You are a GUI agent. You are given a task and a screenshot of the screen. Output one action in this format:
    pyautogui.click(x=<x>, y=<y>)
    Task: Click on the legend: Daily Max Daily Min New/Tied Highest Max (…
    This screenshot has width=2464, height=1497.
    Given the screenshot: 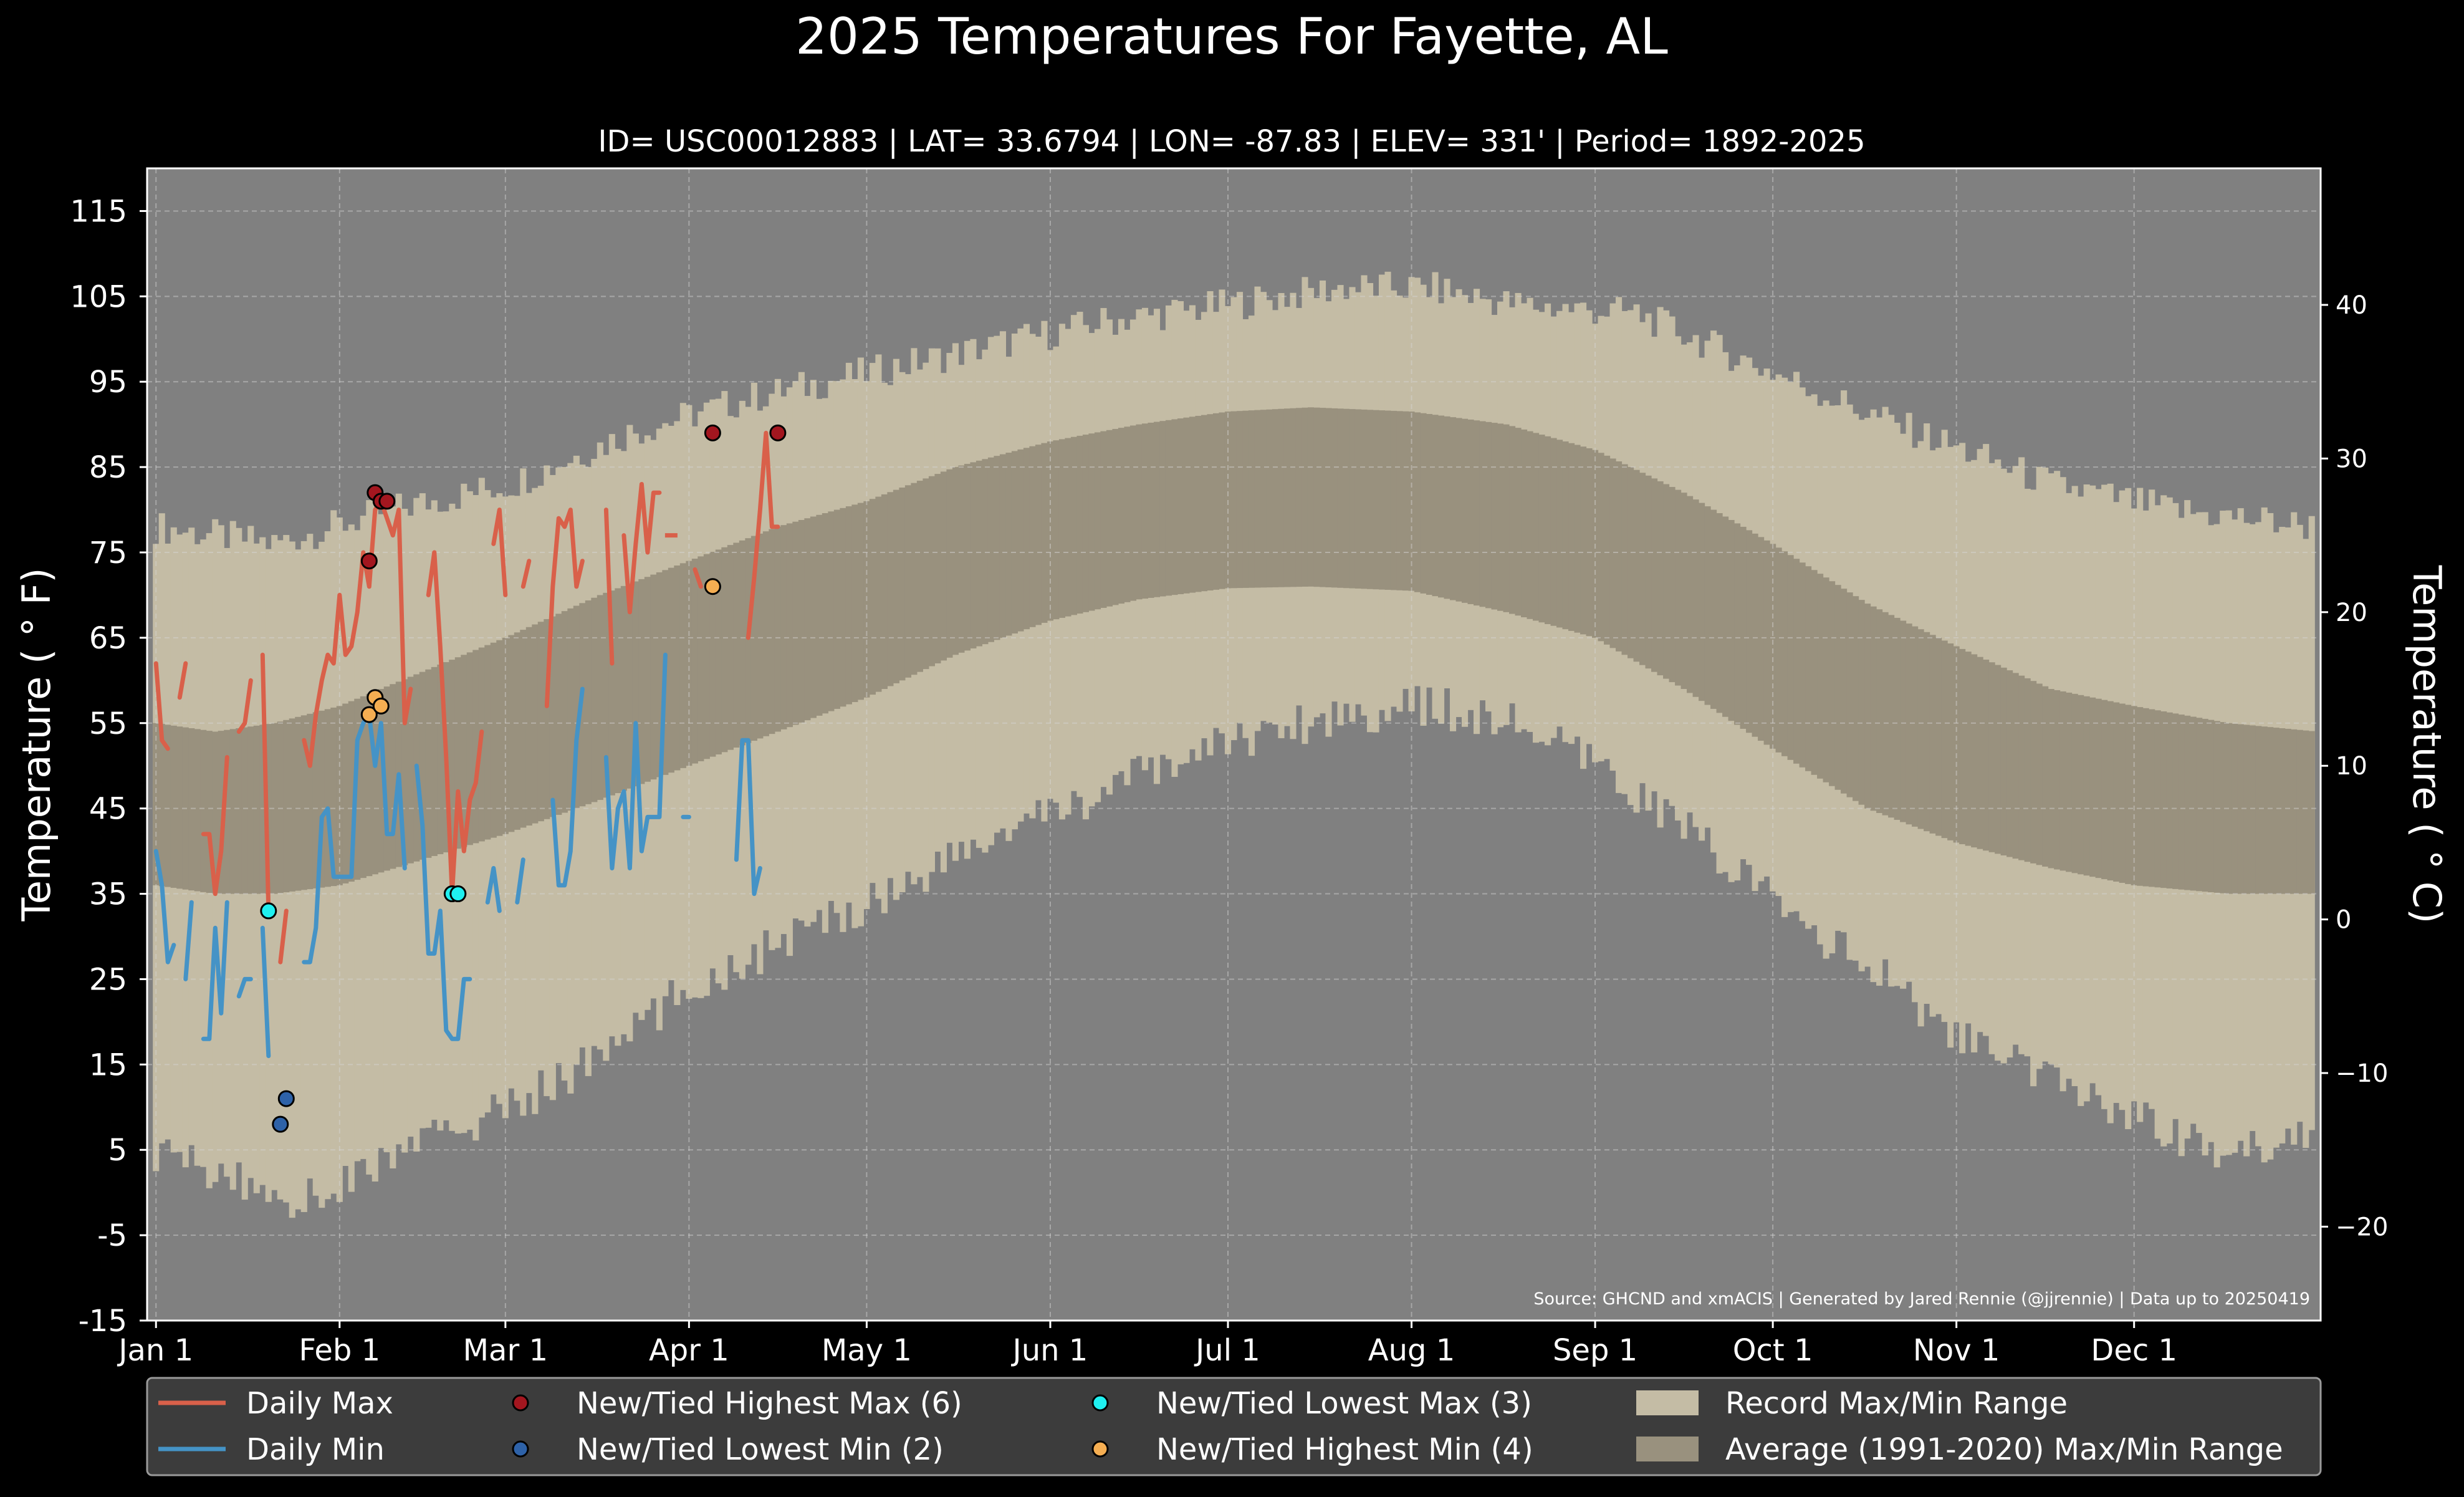 What is the action you would take?
    pyautogui.click(x=1234, y=1426)
    